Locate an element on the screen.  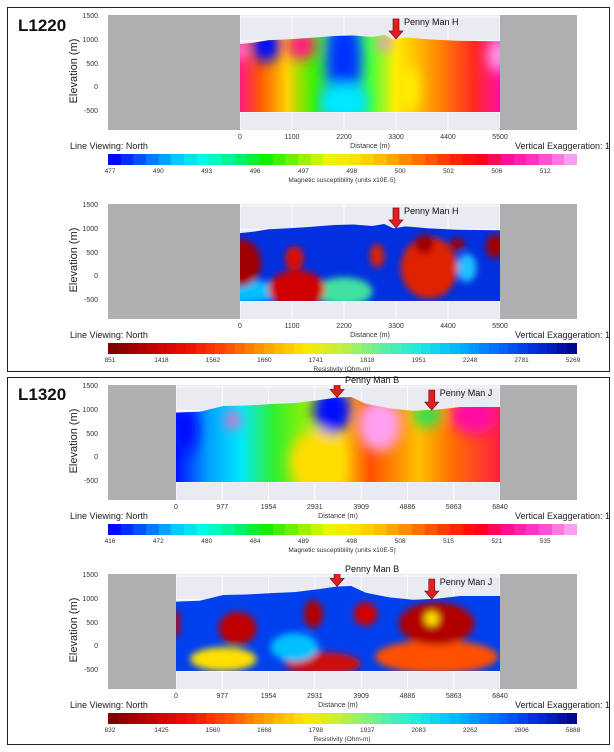
colorbar-title: Resistivity (Ohm-m) is located at coordinates (342, 739).